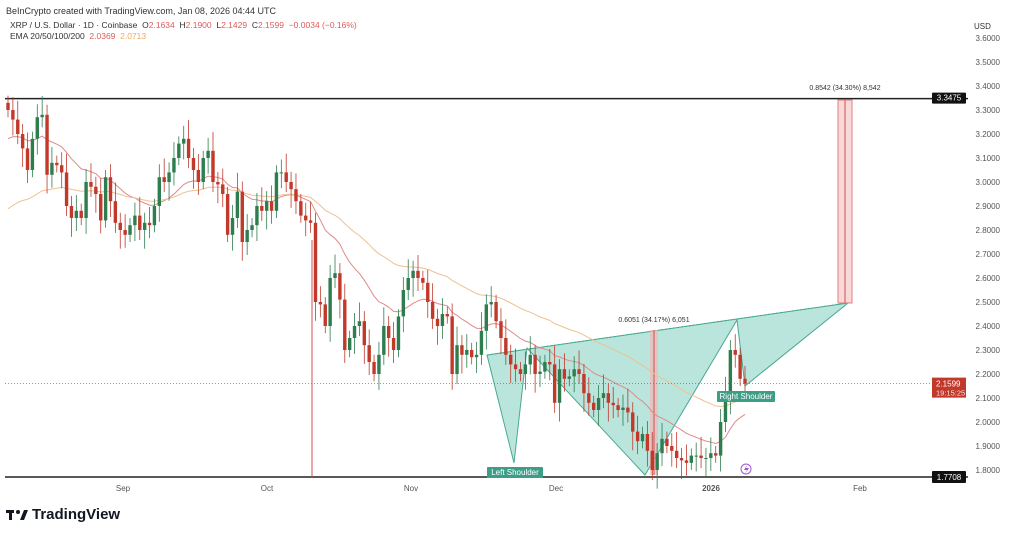 The width and height of the screenshot is (1024, 534). What do you see at coordinates (254, 25) in the screenshot?
I see `close-label: C` at bounding box center [254, 25].